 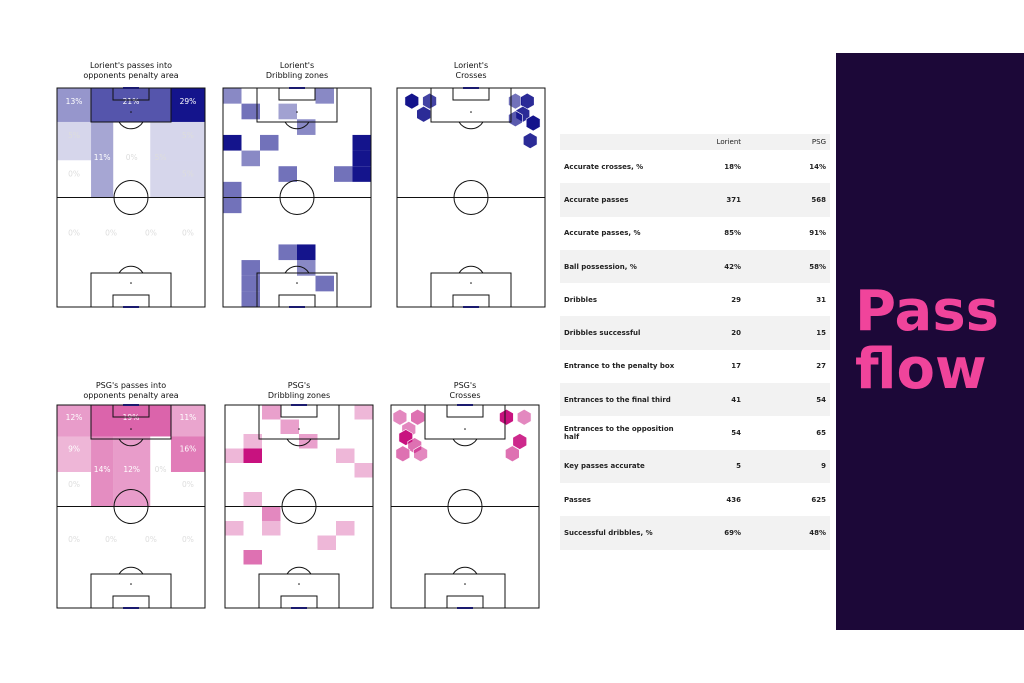 I want to click on panel-title: PSG's, so click(x=465, y=385).